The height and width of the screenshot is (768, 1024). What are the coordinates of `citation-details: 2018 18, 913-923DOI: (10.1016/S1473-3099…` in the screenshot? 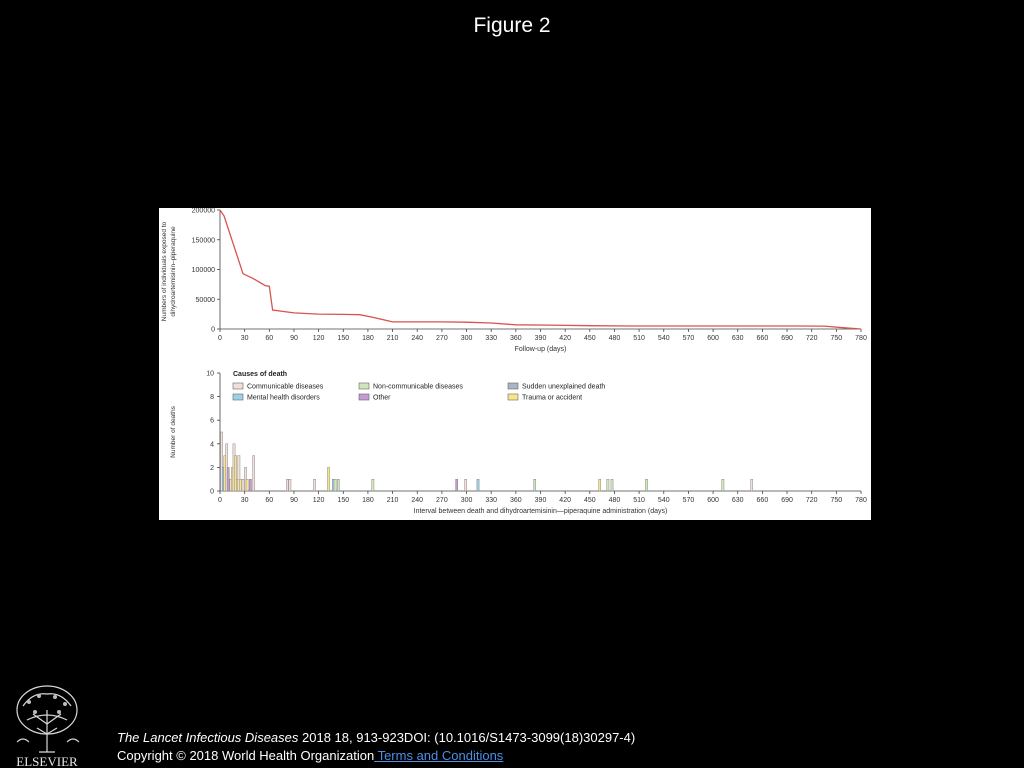 It's located at (467, 737).